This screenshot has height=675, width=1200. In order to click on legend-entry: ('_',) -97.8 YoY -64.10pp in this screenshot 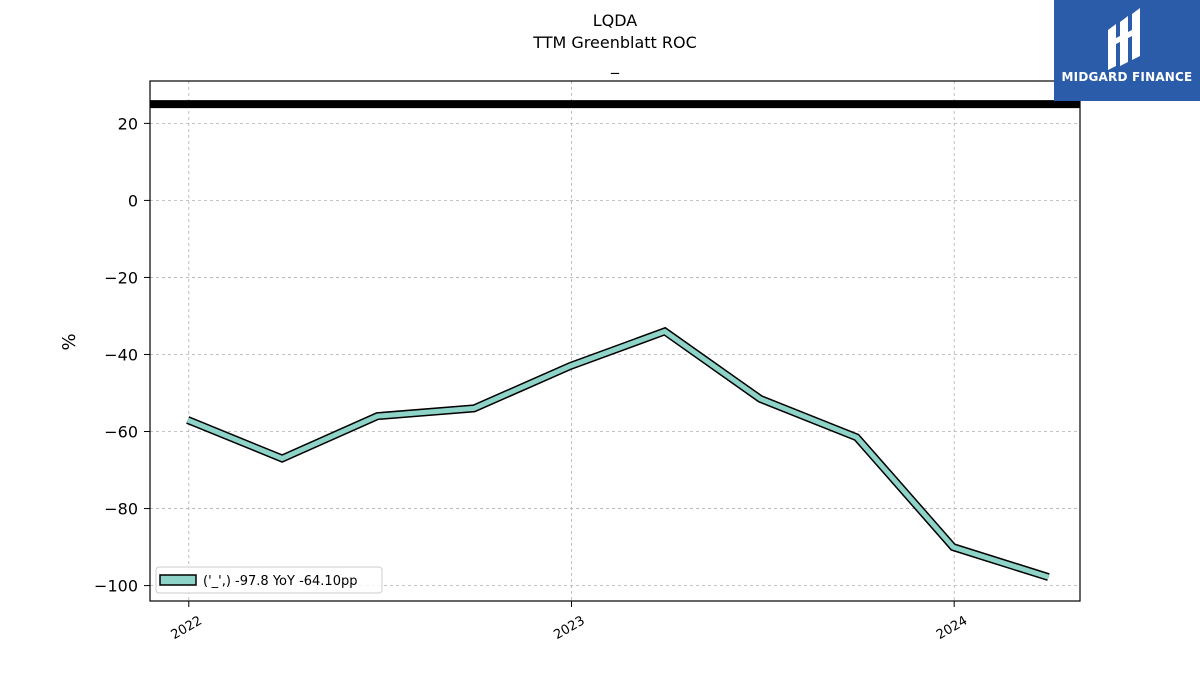, I will do `click(280, 581)`.